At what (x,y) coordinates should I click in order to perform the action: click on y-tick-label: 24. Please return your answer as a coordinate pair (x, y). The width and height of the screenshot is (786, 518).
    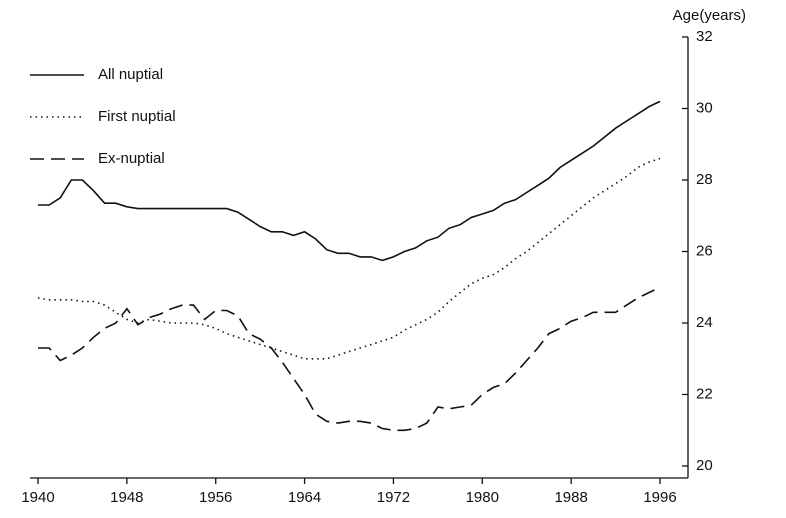
    Looking at the image, I should click on (704, 322).